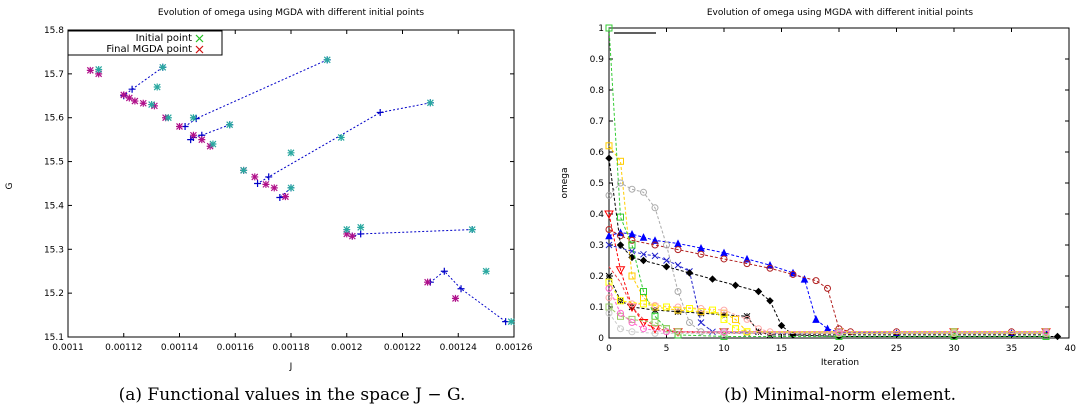  What do you see at coordinates (123, 348) in the screenshot?
I see `x-tick-label: 0.00112` at bounding box center [123, 348].